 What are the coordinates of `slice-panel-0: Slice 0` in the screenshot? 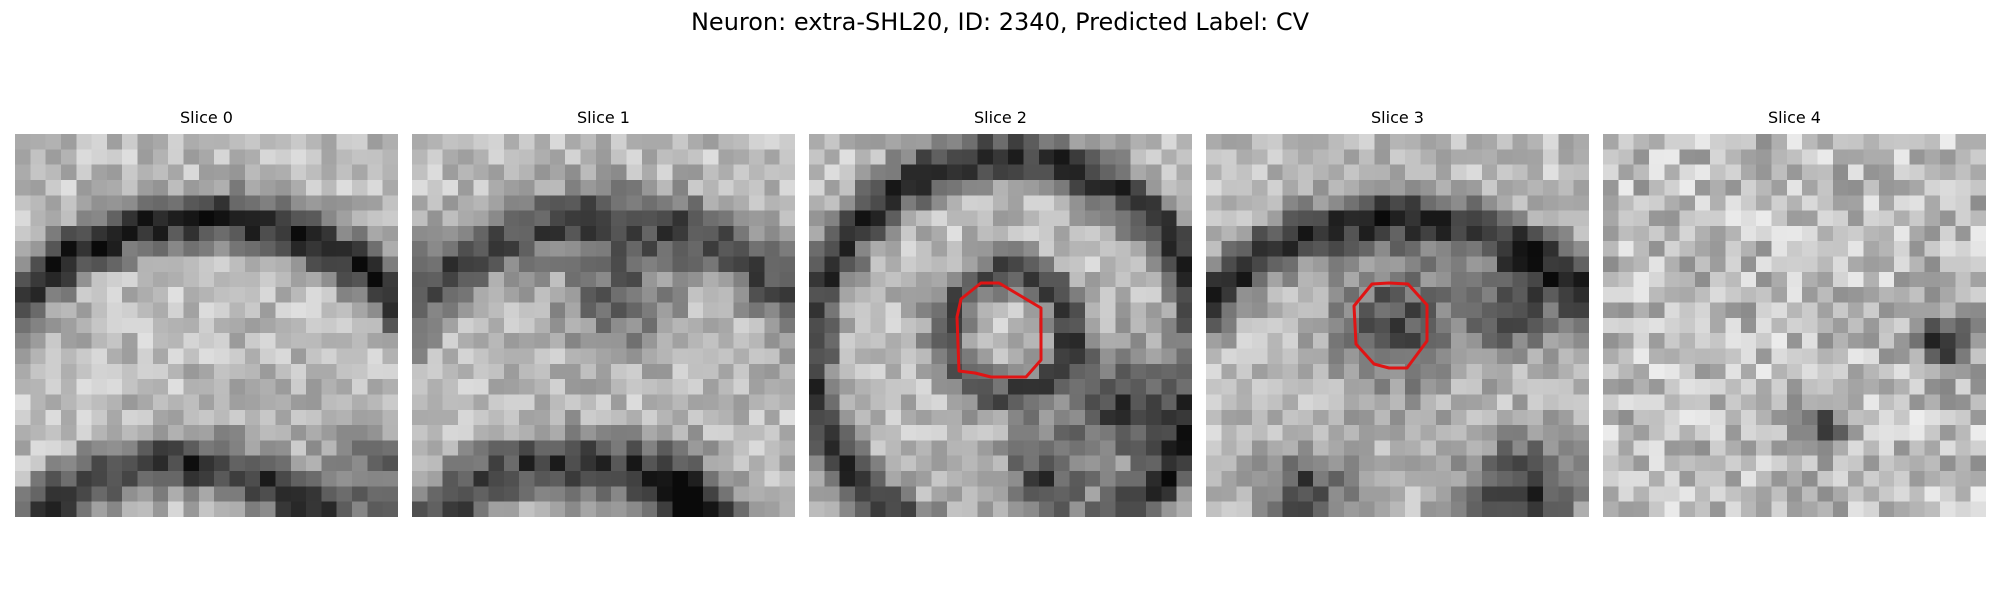 It's located at (206, 312).